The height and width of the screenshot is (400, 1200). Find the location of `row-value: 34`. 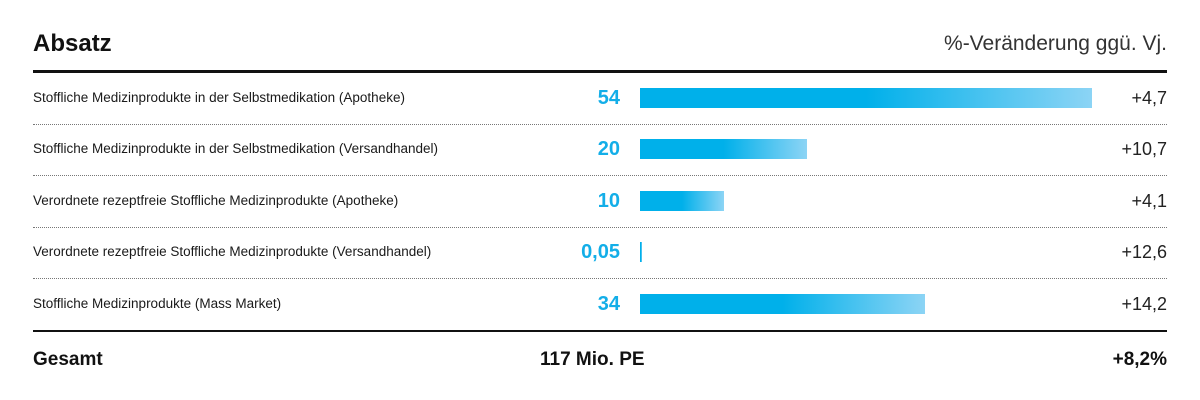

row-value: 34 is located at coordinates (608, 303).